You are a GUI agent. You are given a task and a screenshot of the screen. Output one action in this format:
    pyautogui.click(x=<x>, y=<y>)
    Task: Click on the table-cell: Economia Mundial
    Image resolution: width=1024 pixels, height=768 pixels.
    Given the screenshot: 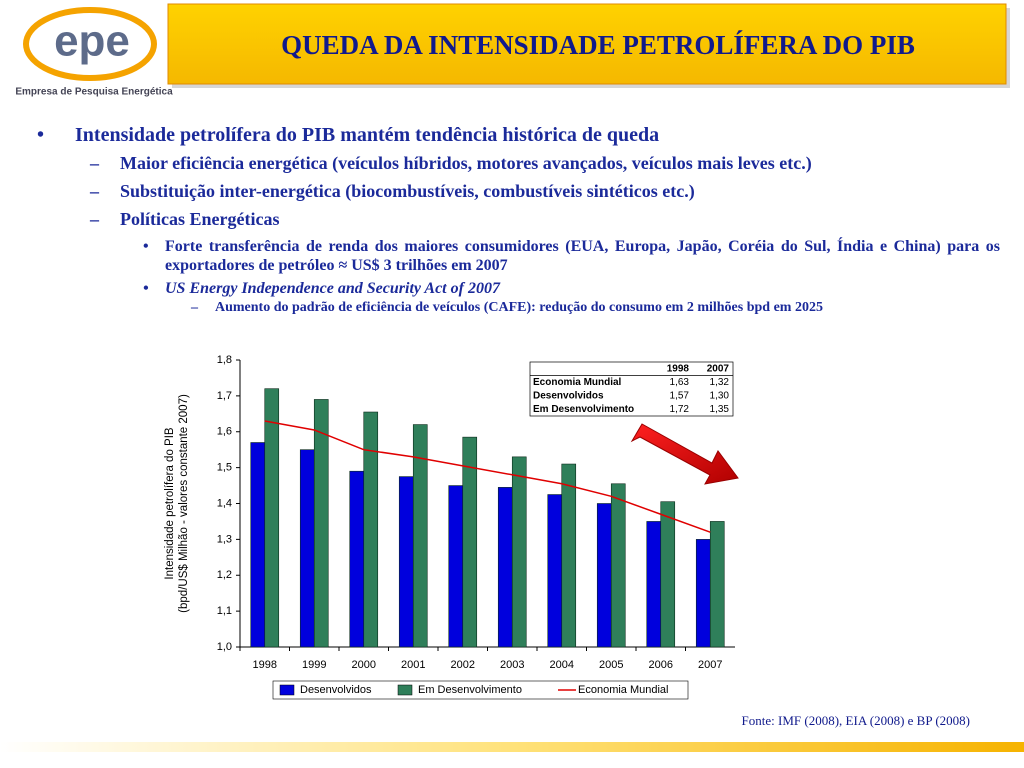 What is the action you would take?
    pyautogui.click(x=577, y=382)
    